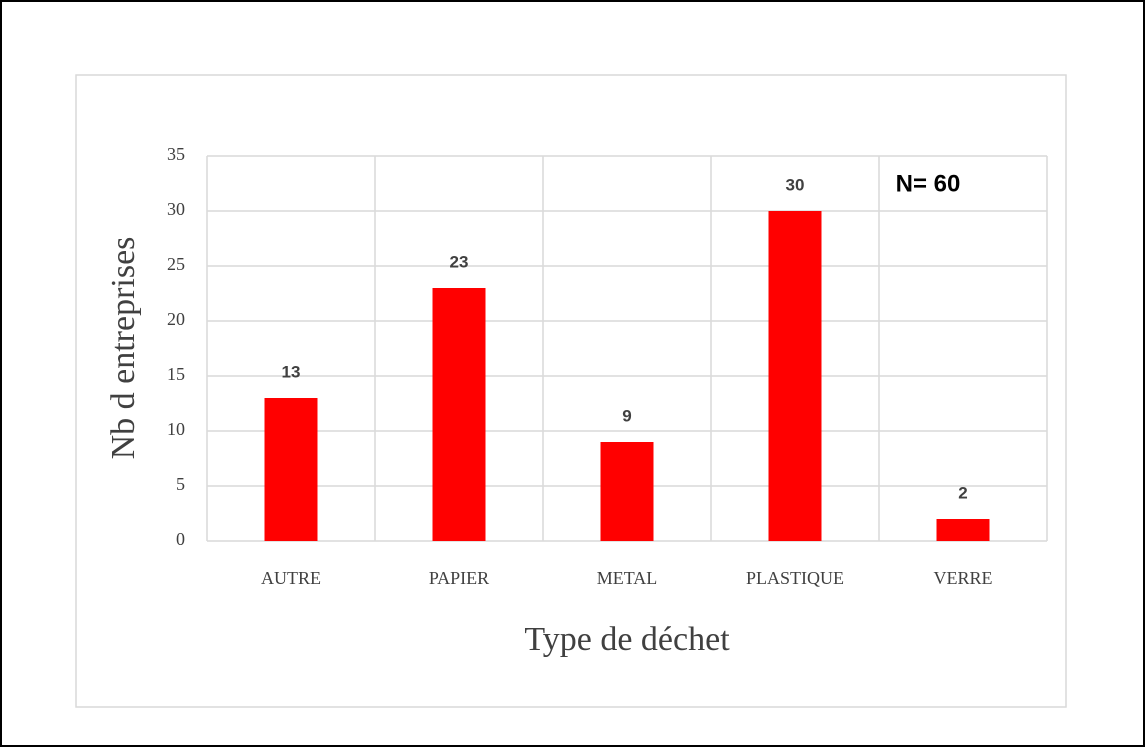 The height and width of the screenshot is (747, 1145). Describe the element at coordinates (176, 429) in the screenshot. I see `y-tick-label: 10` at that location.